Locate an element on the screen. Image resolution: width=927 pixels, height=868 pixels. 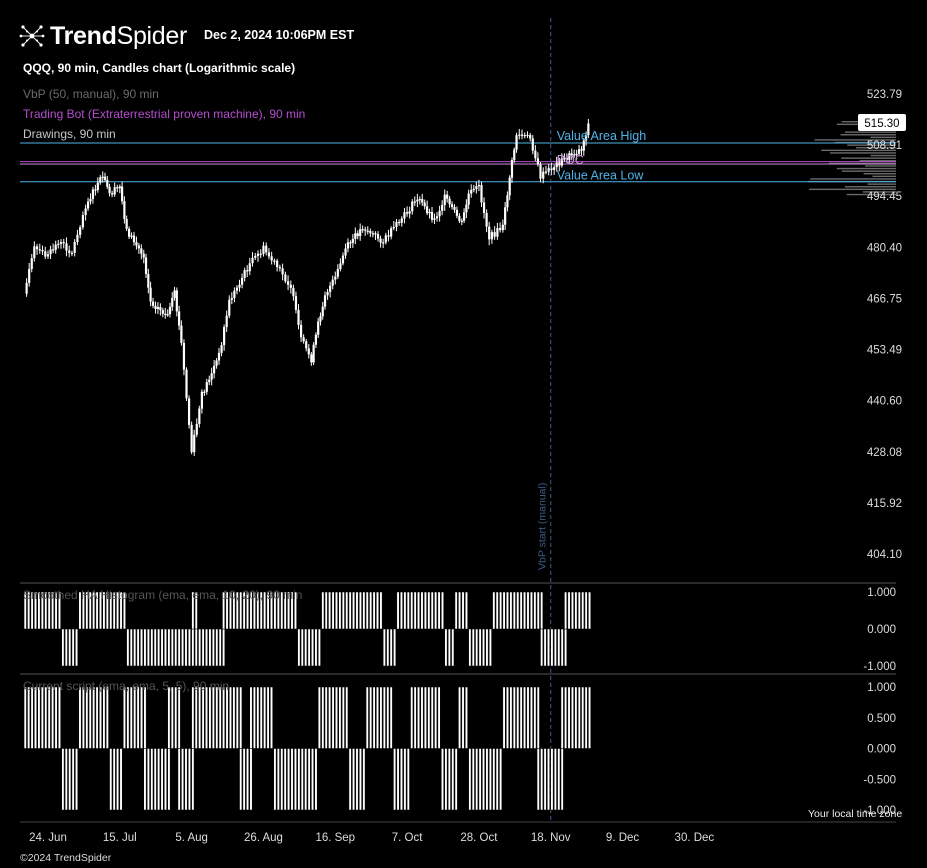
brand-logo: TrendSpider is located at coordinates (102, 36).